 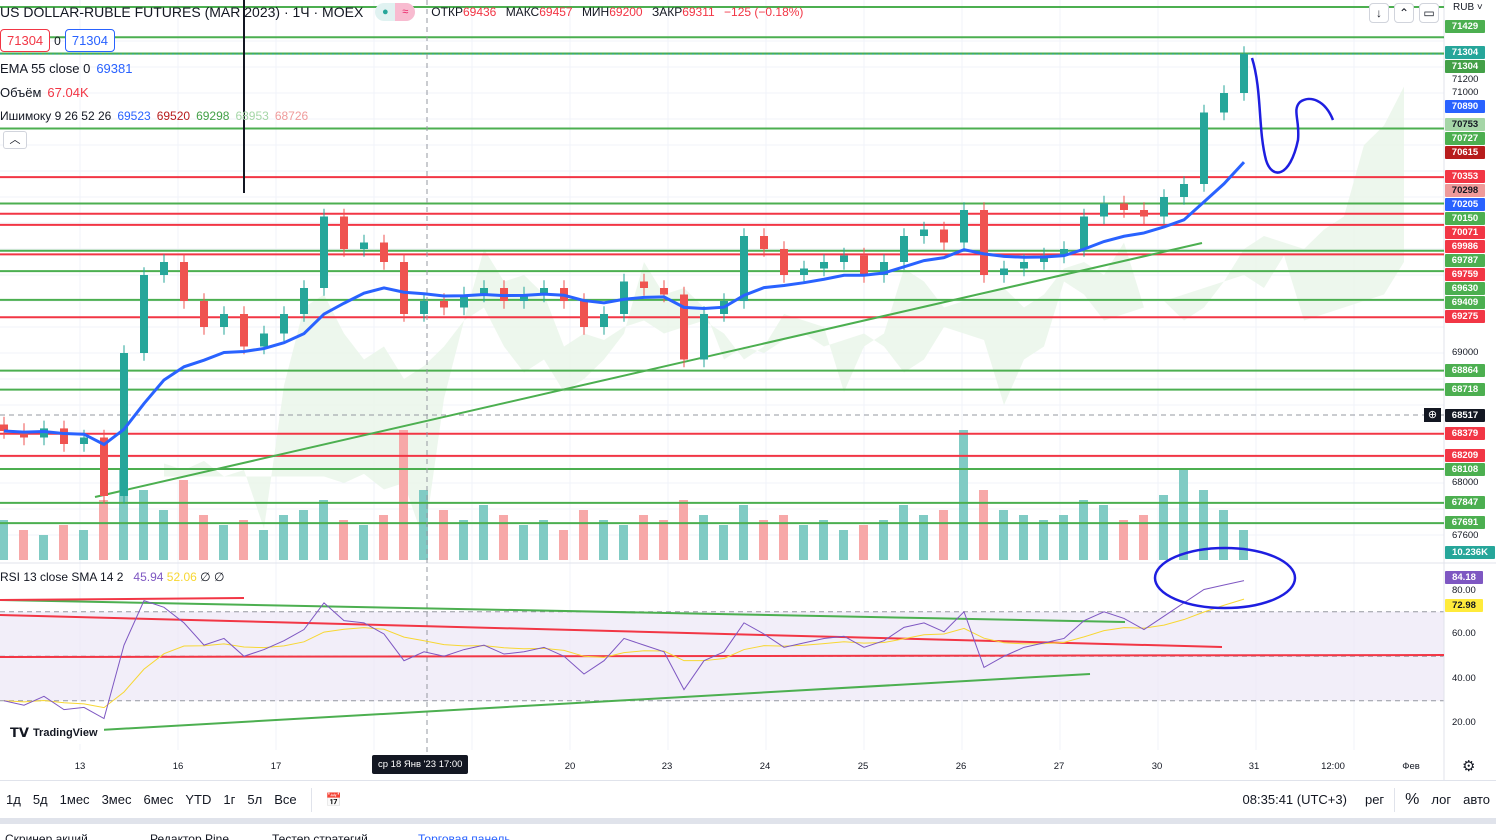 I want to click on tab-pine-editor: Редактор Pine, so click(x=190, y=836).